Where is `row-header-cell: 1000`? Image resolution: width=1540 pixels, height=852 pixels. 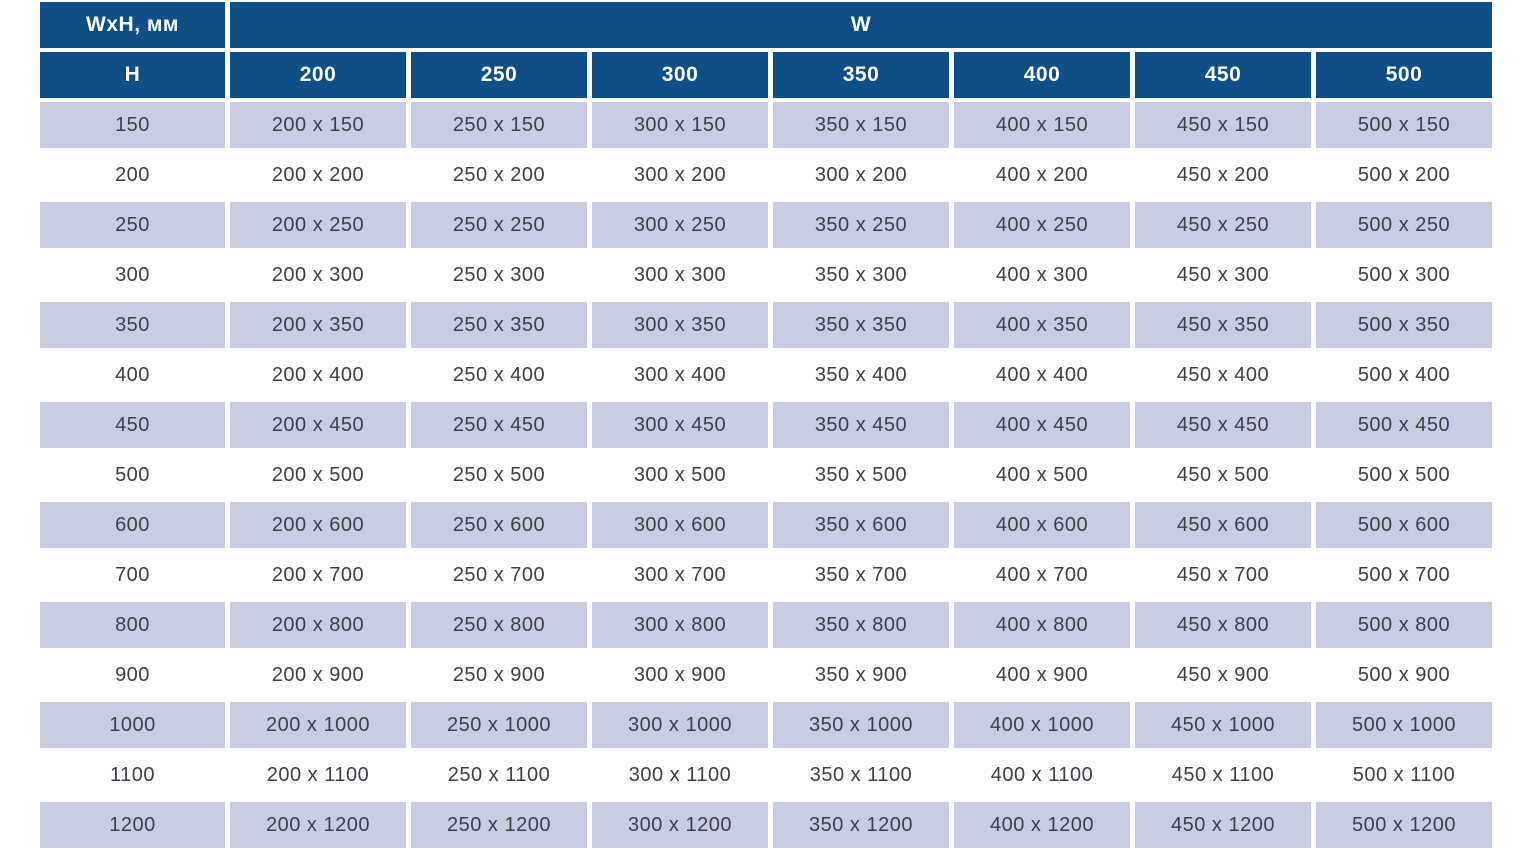 row-header-cell: 1000 is located at coordinates (132, 725).